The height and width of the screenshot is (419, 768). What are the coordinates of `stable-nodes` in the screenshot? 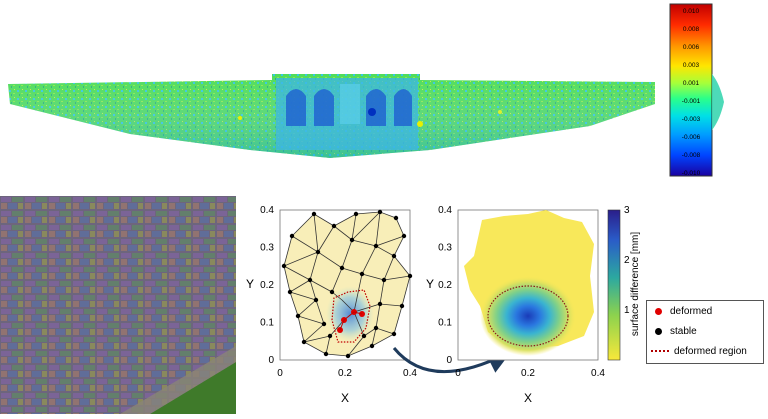 It's located at (347, 284).